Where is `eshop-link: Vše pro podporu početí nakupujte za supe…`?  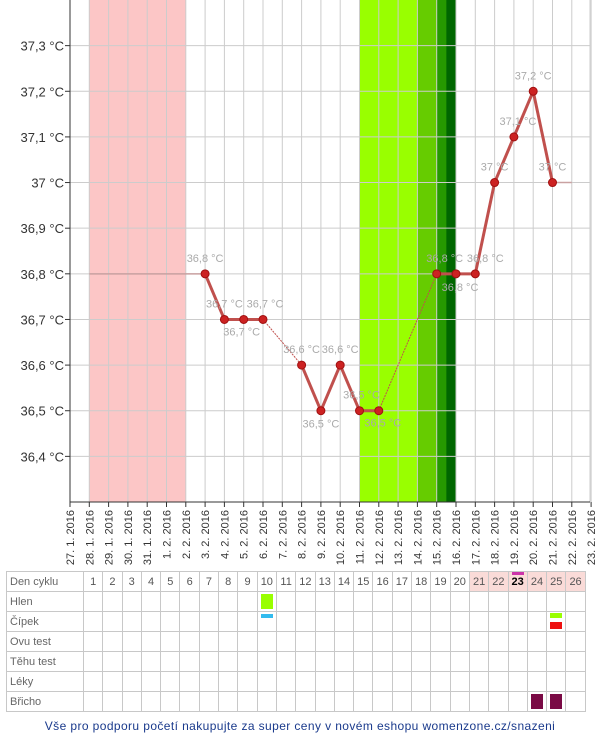 eshop-link: Vše pro podporu početí nakupujte za supe… is located at coordinates (300, 726).